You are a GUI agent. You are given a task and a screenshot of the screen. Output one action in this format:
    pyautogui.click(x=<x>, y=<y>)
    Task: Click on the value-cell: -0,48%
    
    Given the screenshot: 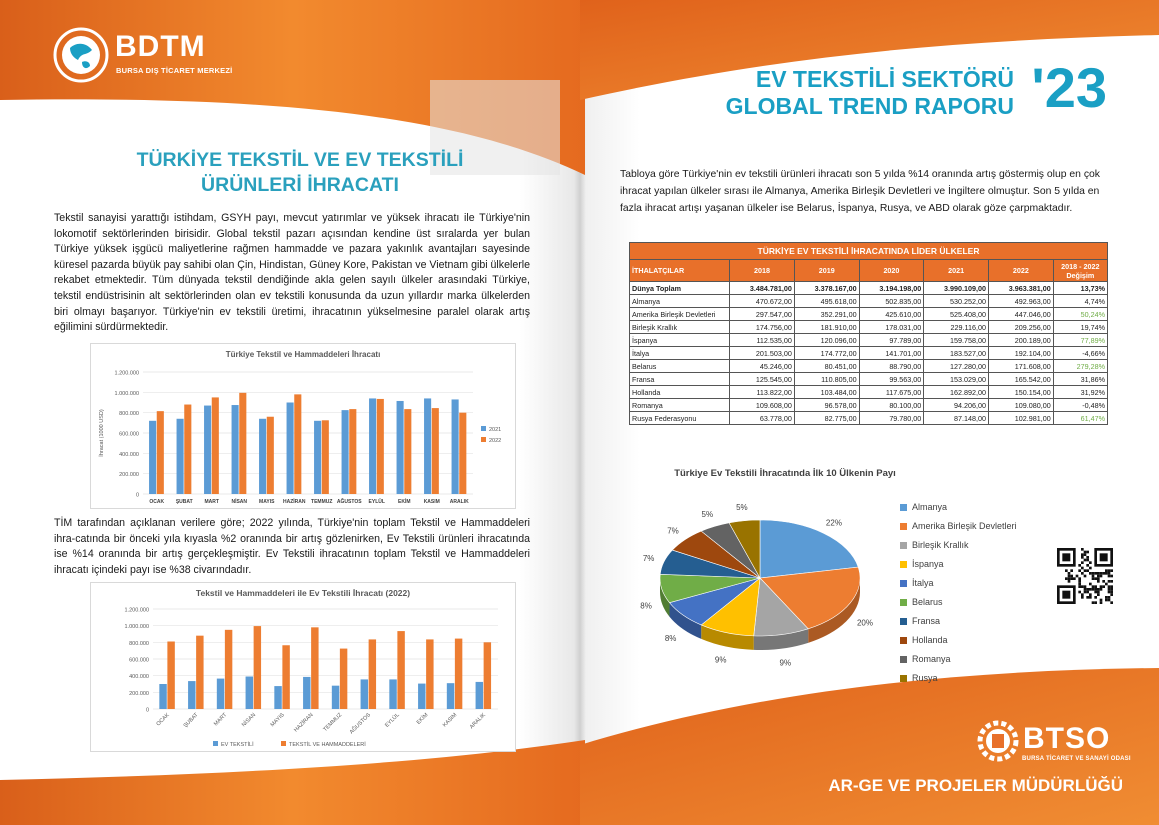 What is the action you would take?
    pyautogui.click(x=1080, y=405)
    